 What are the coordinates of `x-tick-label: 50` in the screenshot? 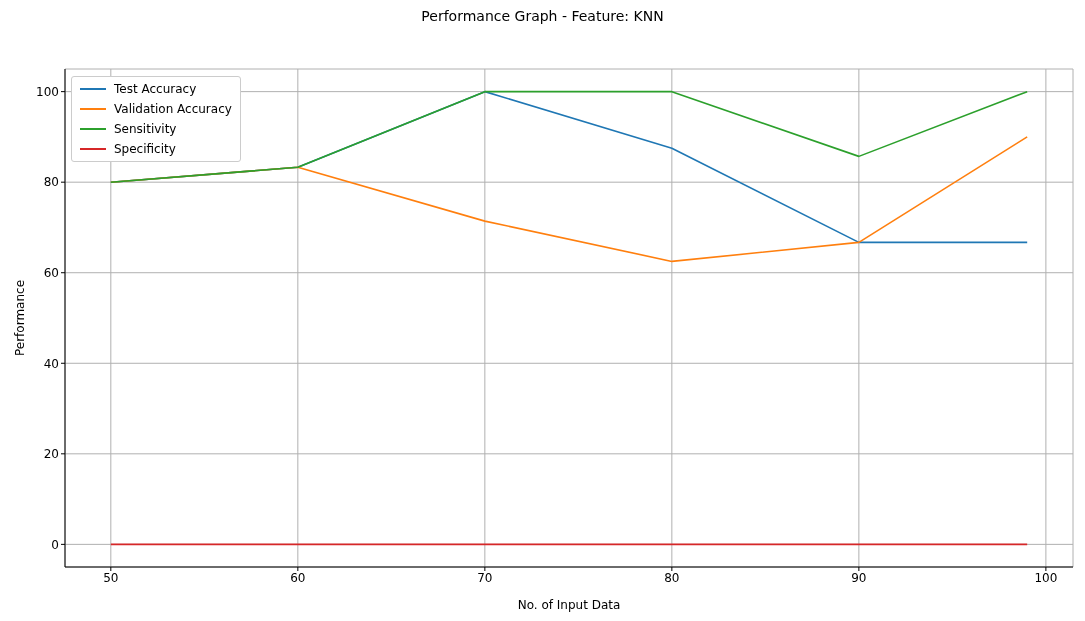 It's located at (111, 577).